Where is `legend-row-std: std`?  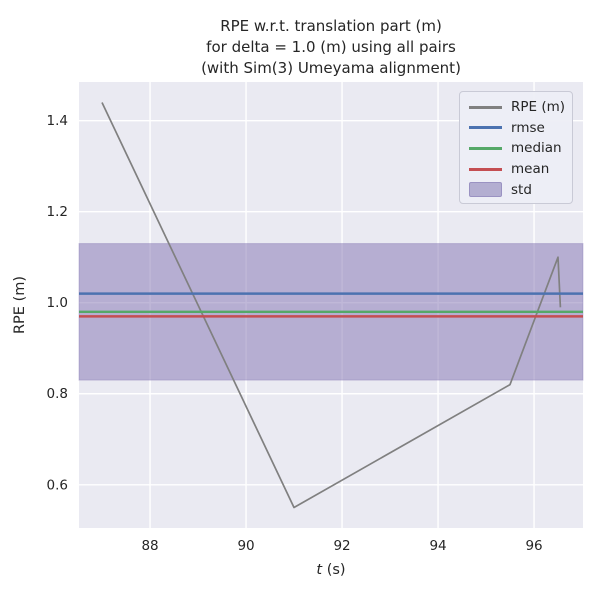 legend-row-std: std is located at coordinates (516, 189).